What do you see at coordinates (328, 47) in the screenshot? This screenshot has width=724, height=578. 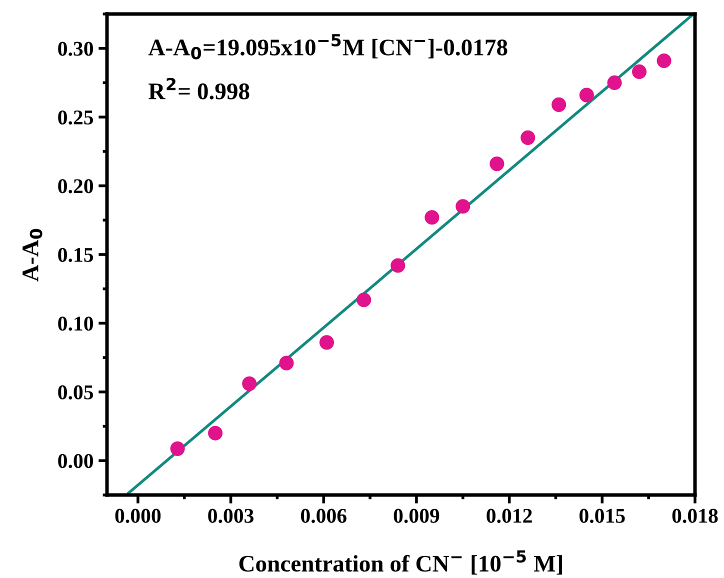 I see `annotation: A-A$_{0}$=19.095x10$^{−5}$M [CN$^{−}$]-0.0178` at bounding box center [328, 47].